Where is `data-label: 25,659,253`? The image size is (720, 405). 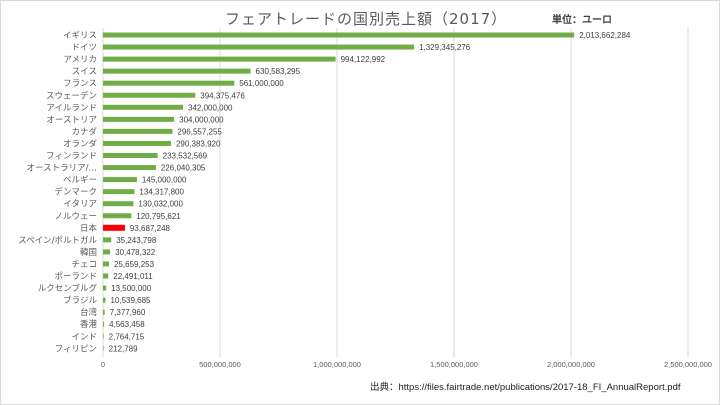
data-label: 25,659,253 is located at coordinates (134, 264).